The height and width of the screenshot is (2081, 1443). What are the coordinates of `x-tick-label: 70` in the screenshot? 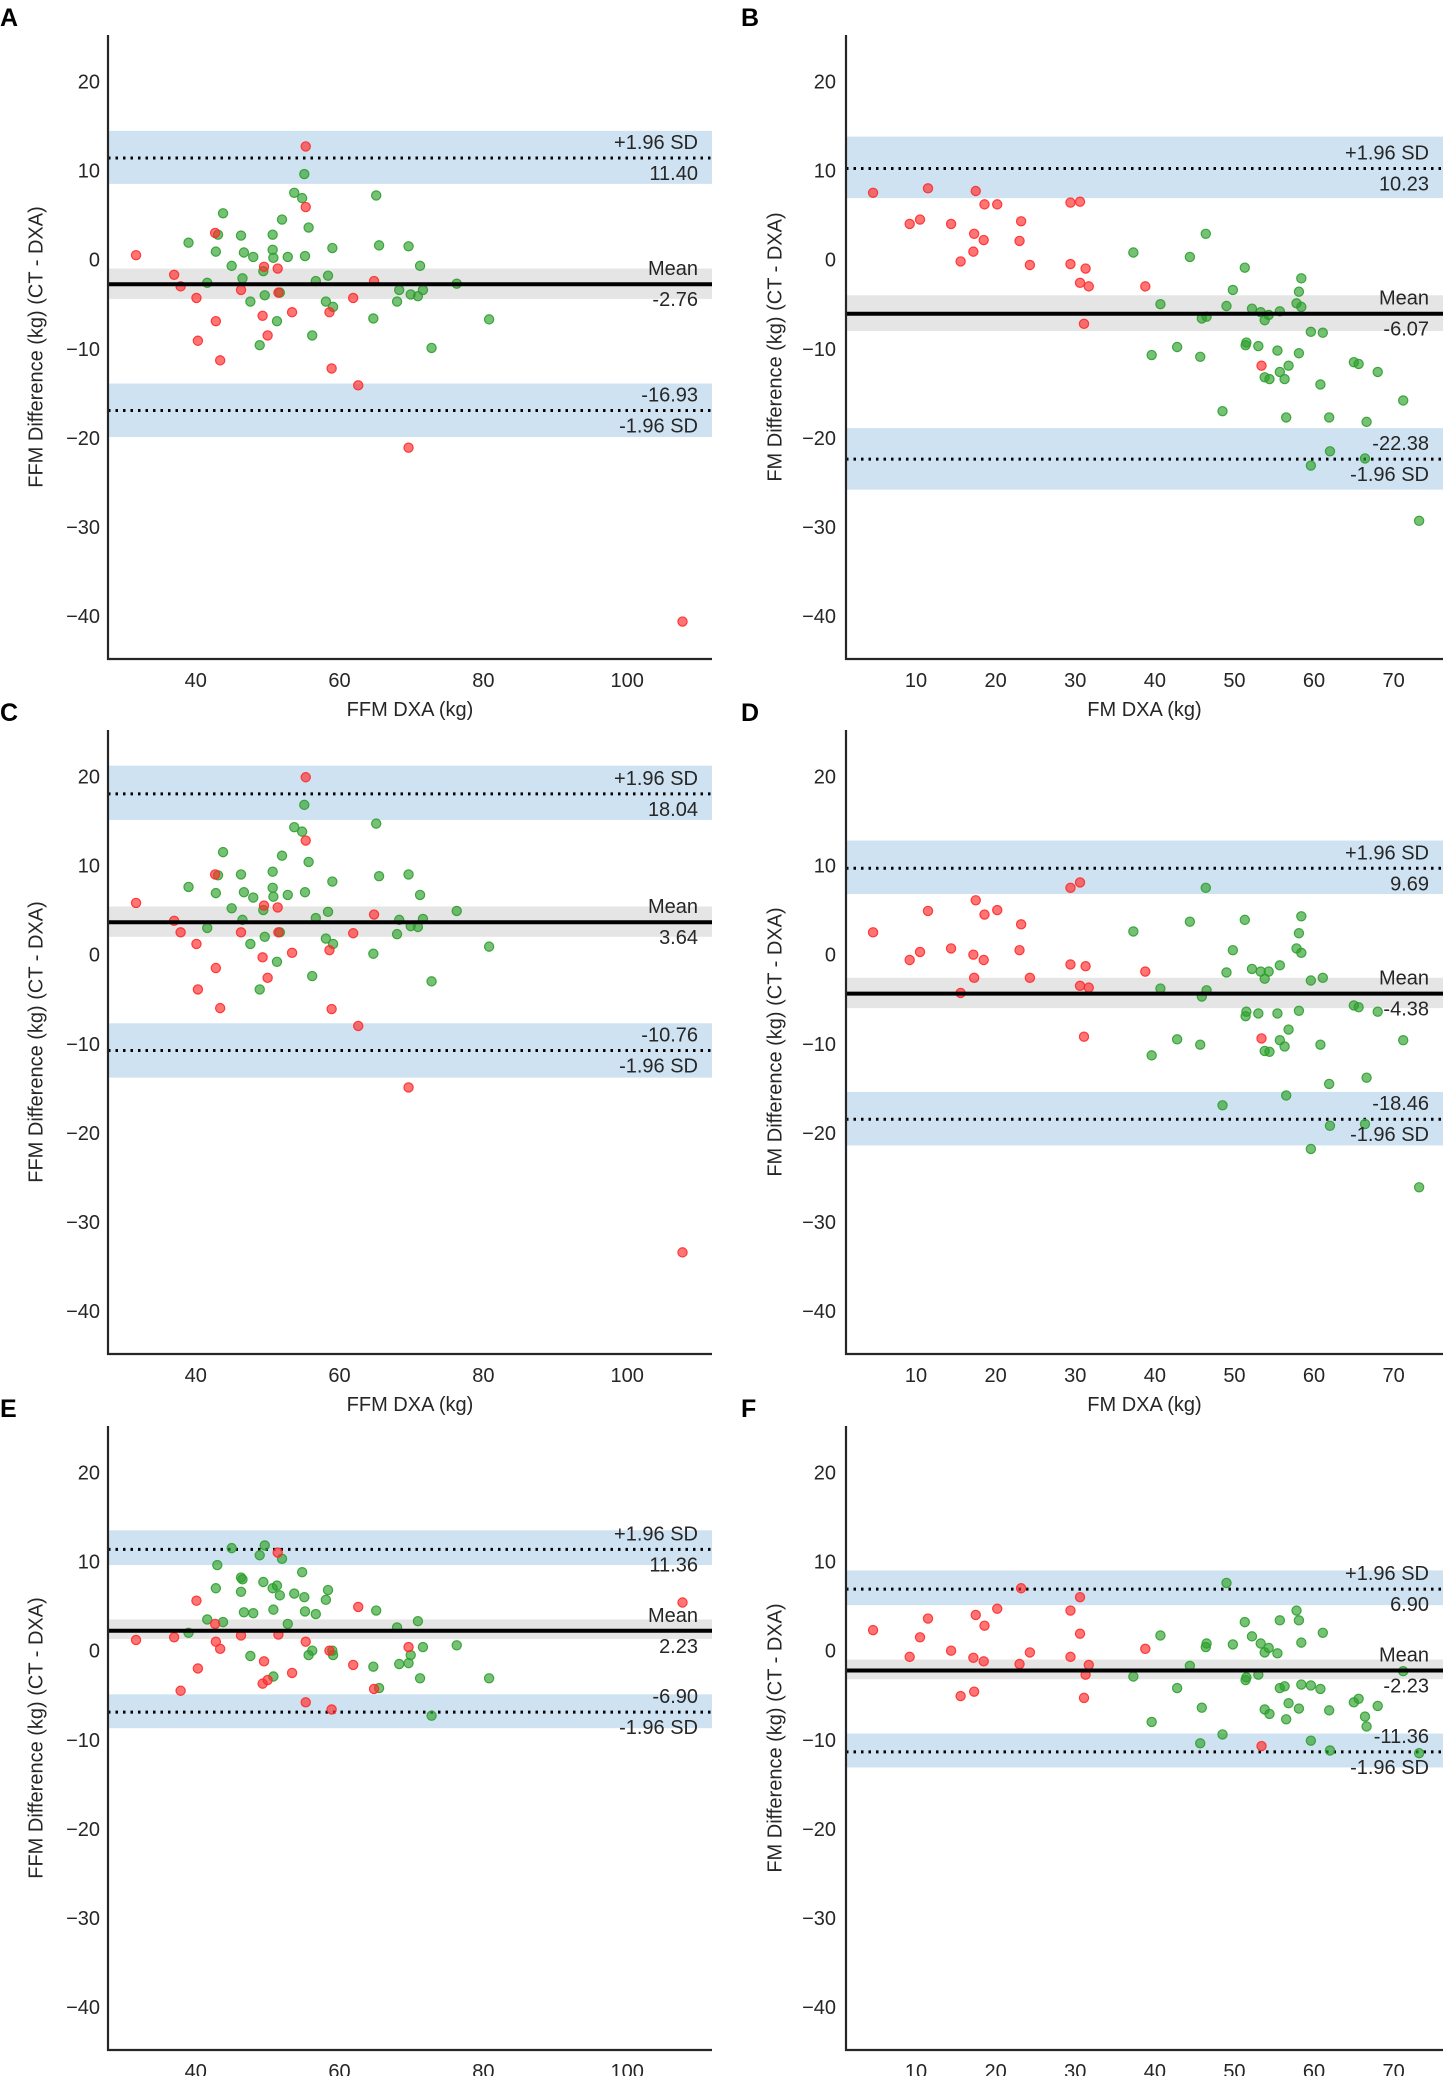 It's located at (1394, 2068).